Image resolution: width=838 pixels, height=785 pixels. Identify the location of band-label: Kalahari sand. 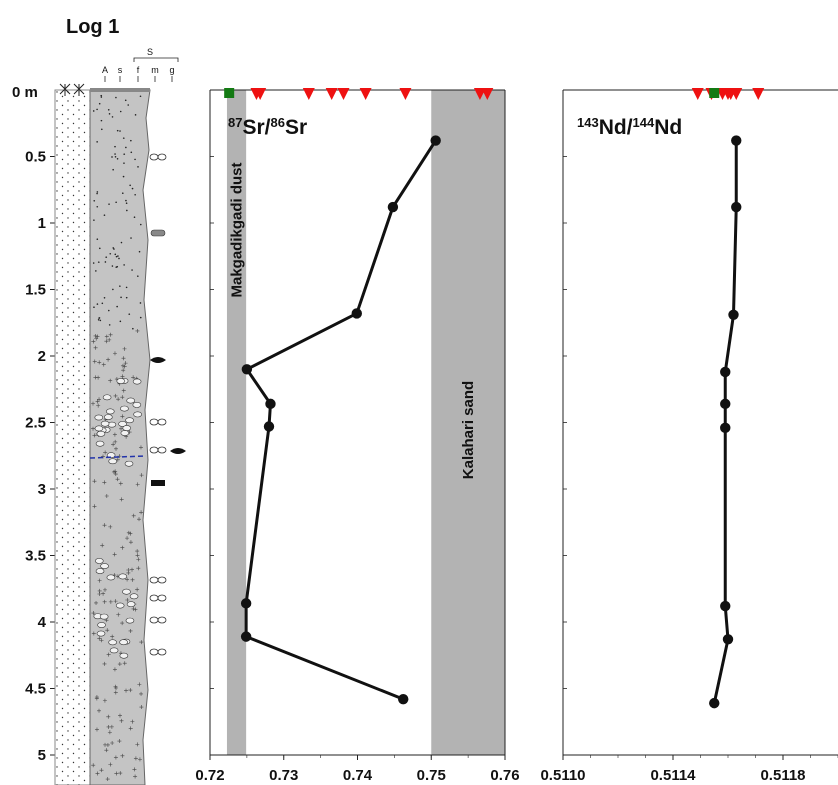
(468, 430).